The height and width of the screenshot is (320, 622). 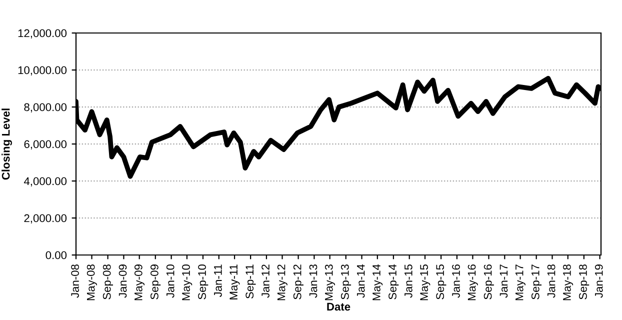 What do you see at coordinates (377, 282) in the screenshot?
I see `x-tick-label: May-14` at bounding box center [377, 282].